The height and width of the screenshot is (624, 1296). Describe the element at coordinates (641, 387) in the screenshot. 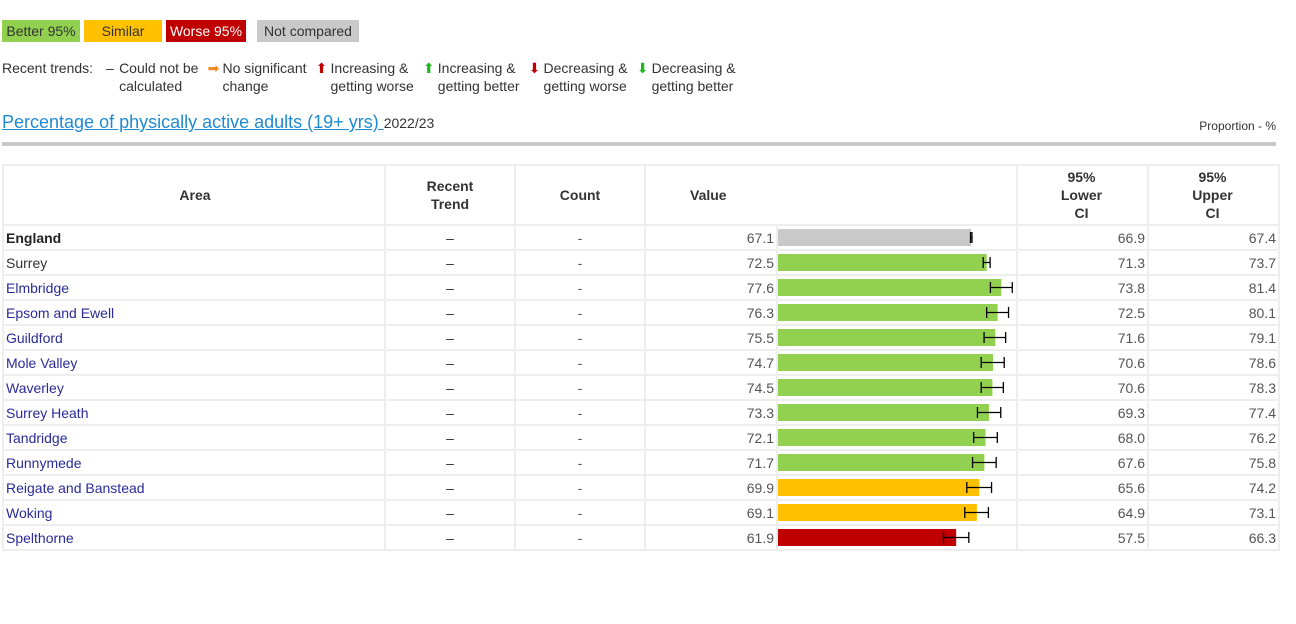

I see `table-row: Waverley – -74.5 70.6 78.3` at that location.